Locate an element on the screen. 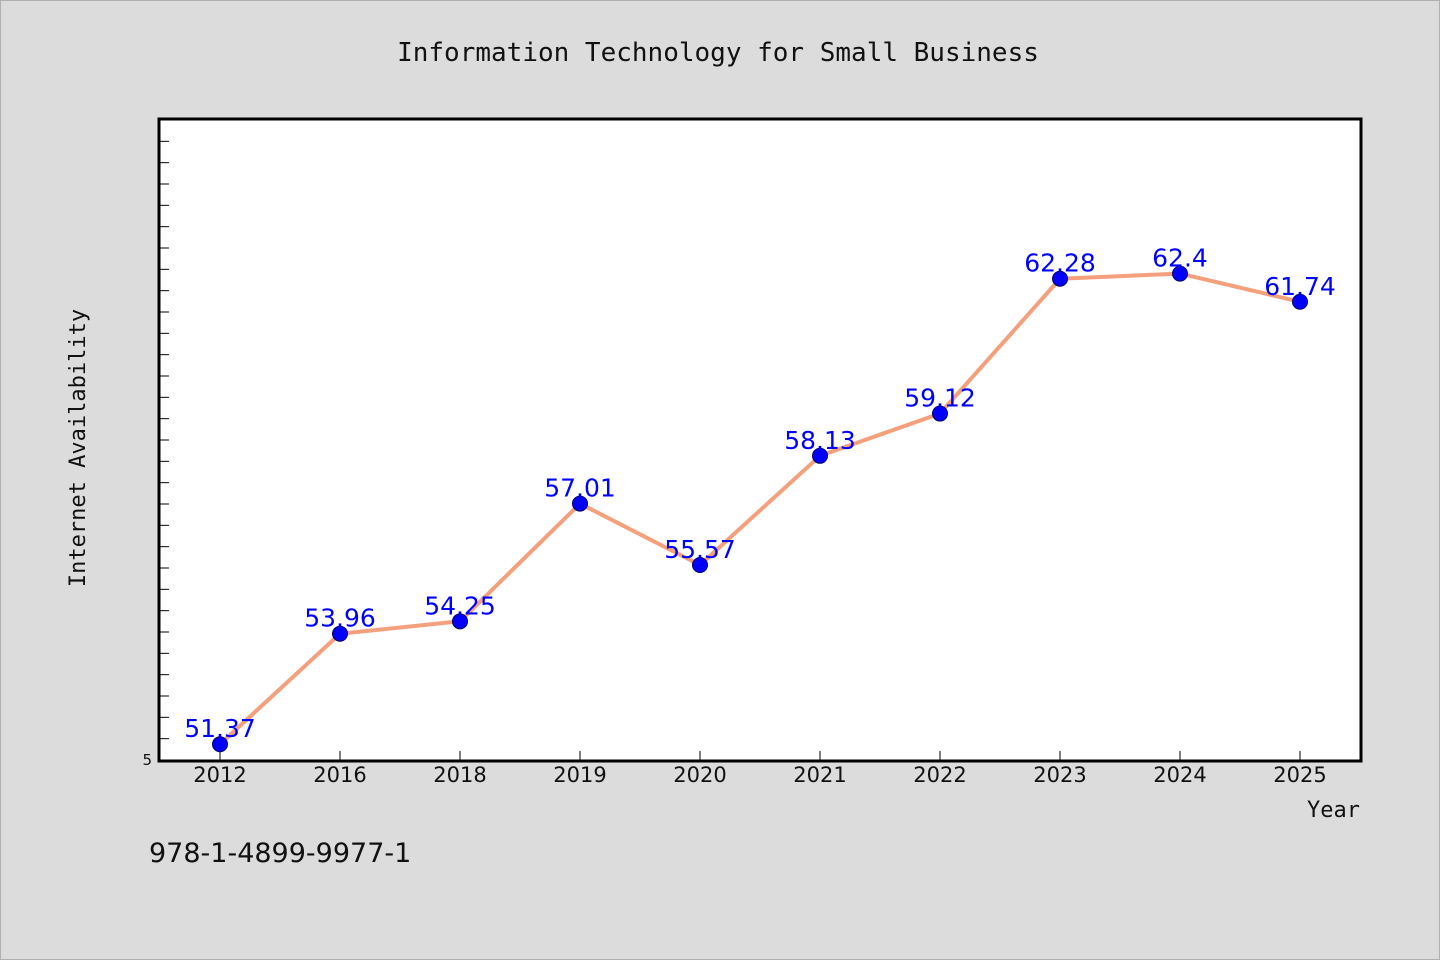  data-label: 62.28 is located at coordinates (1060, 263).